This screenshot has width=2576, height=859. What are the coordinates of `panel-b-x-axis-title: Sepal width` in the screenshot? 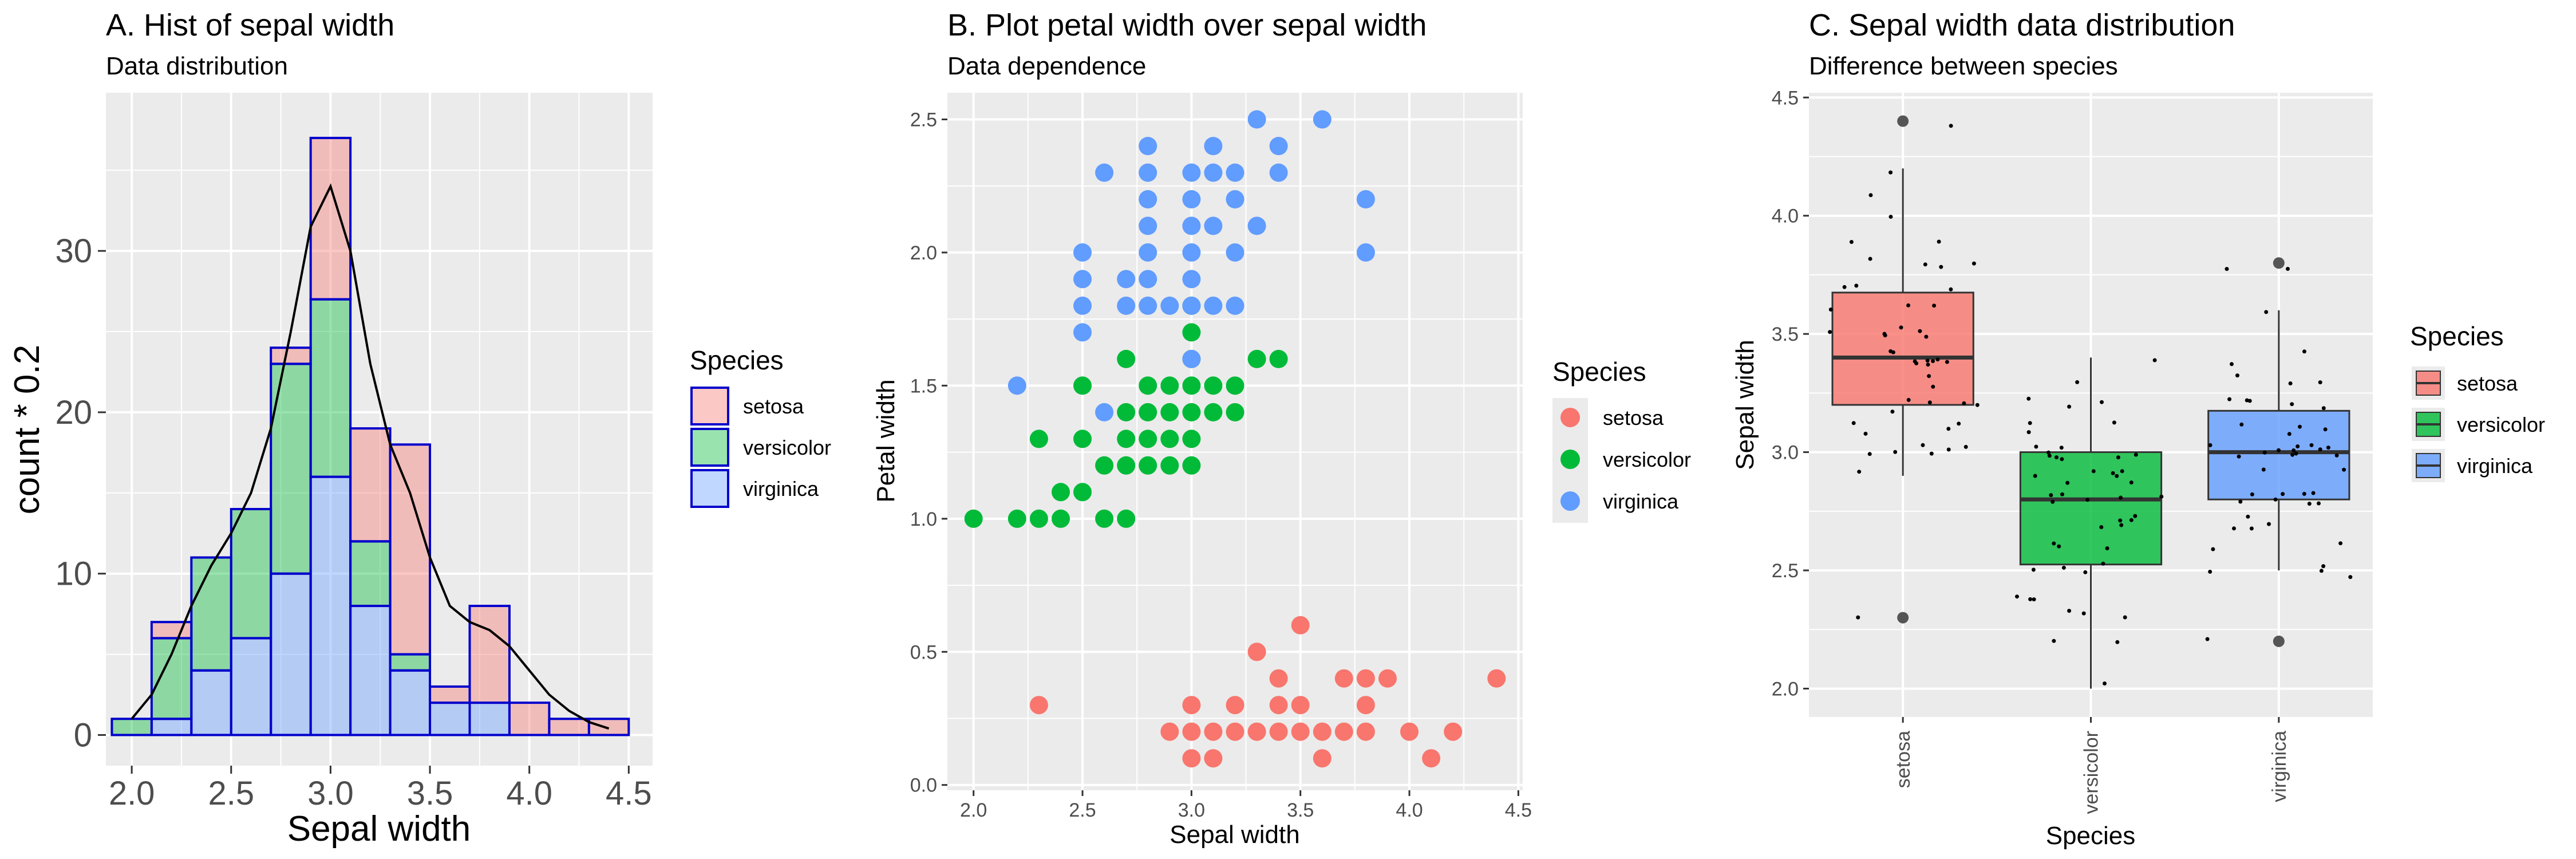 It's located at (1234, 835).